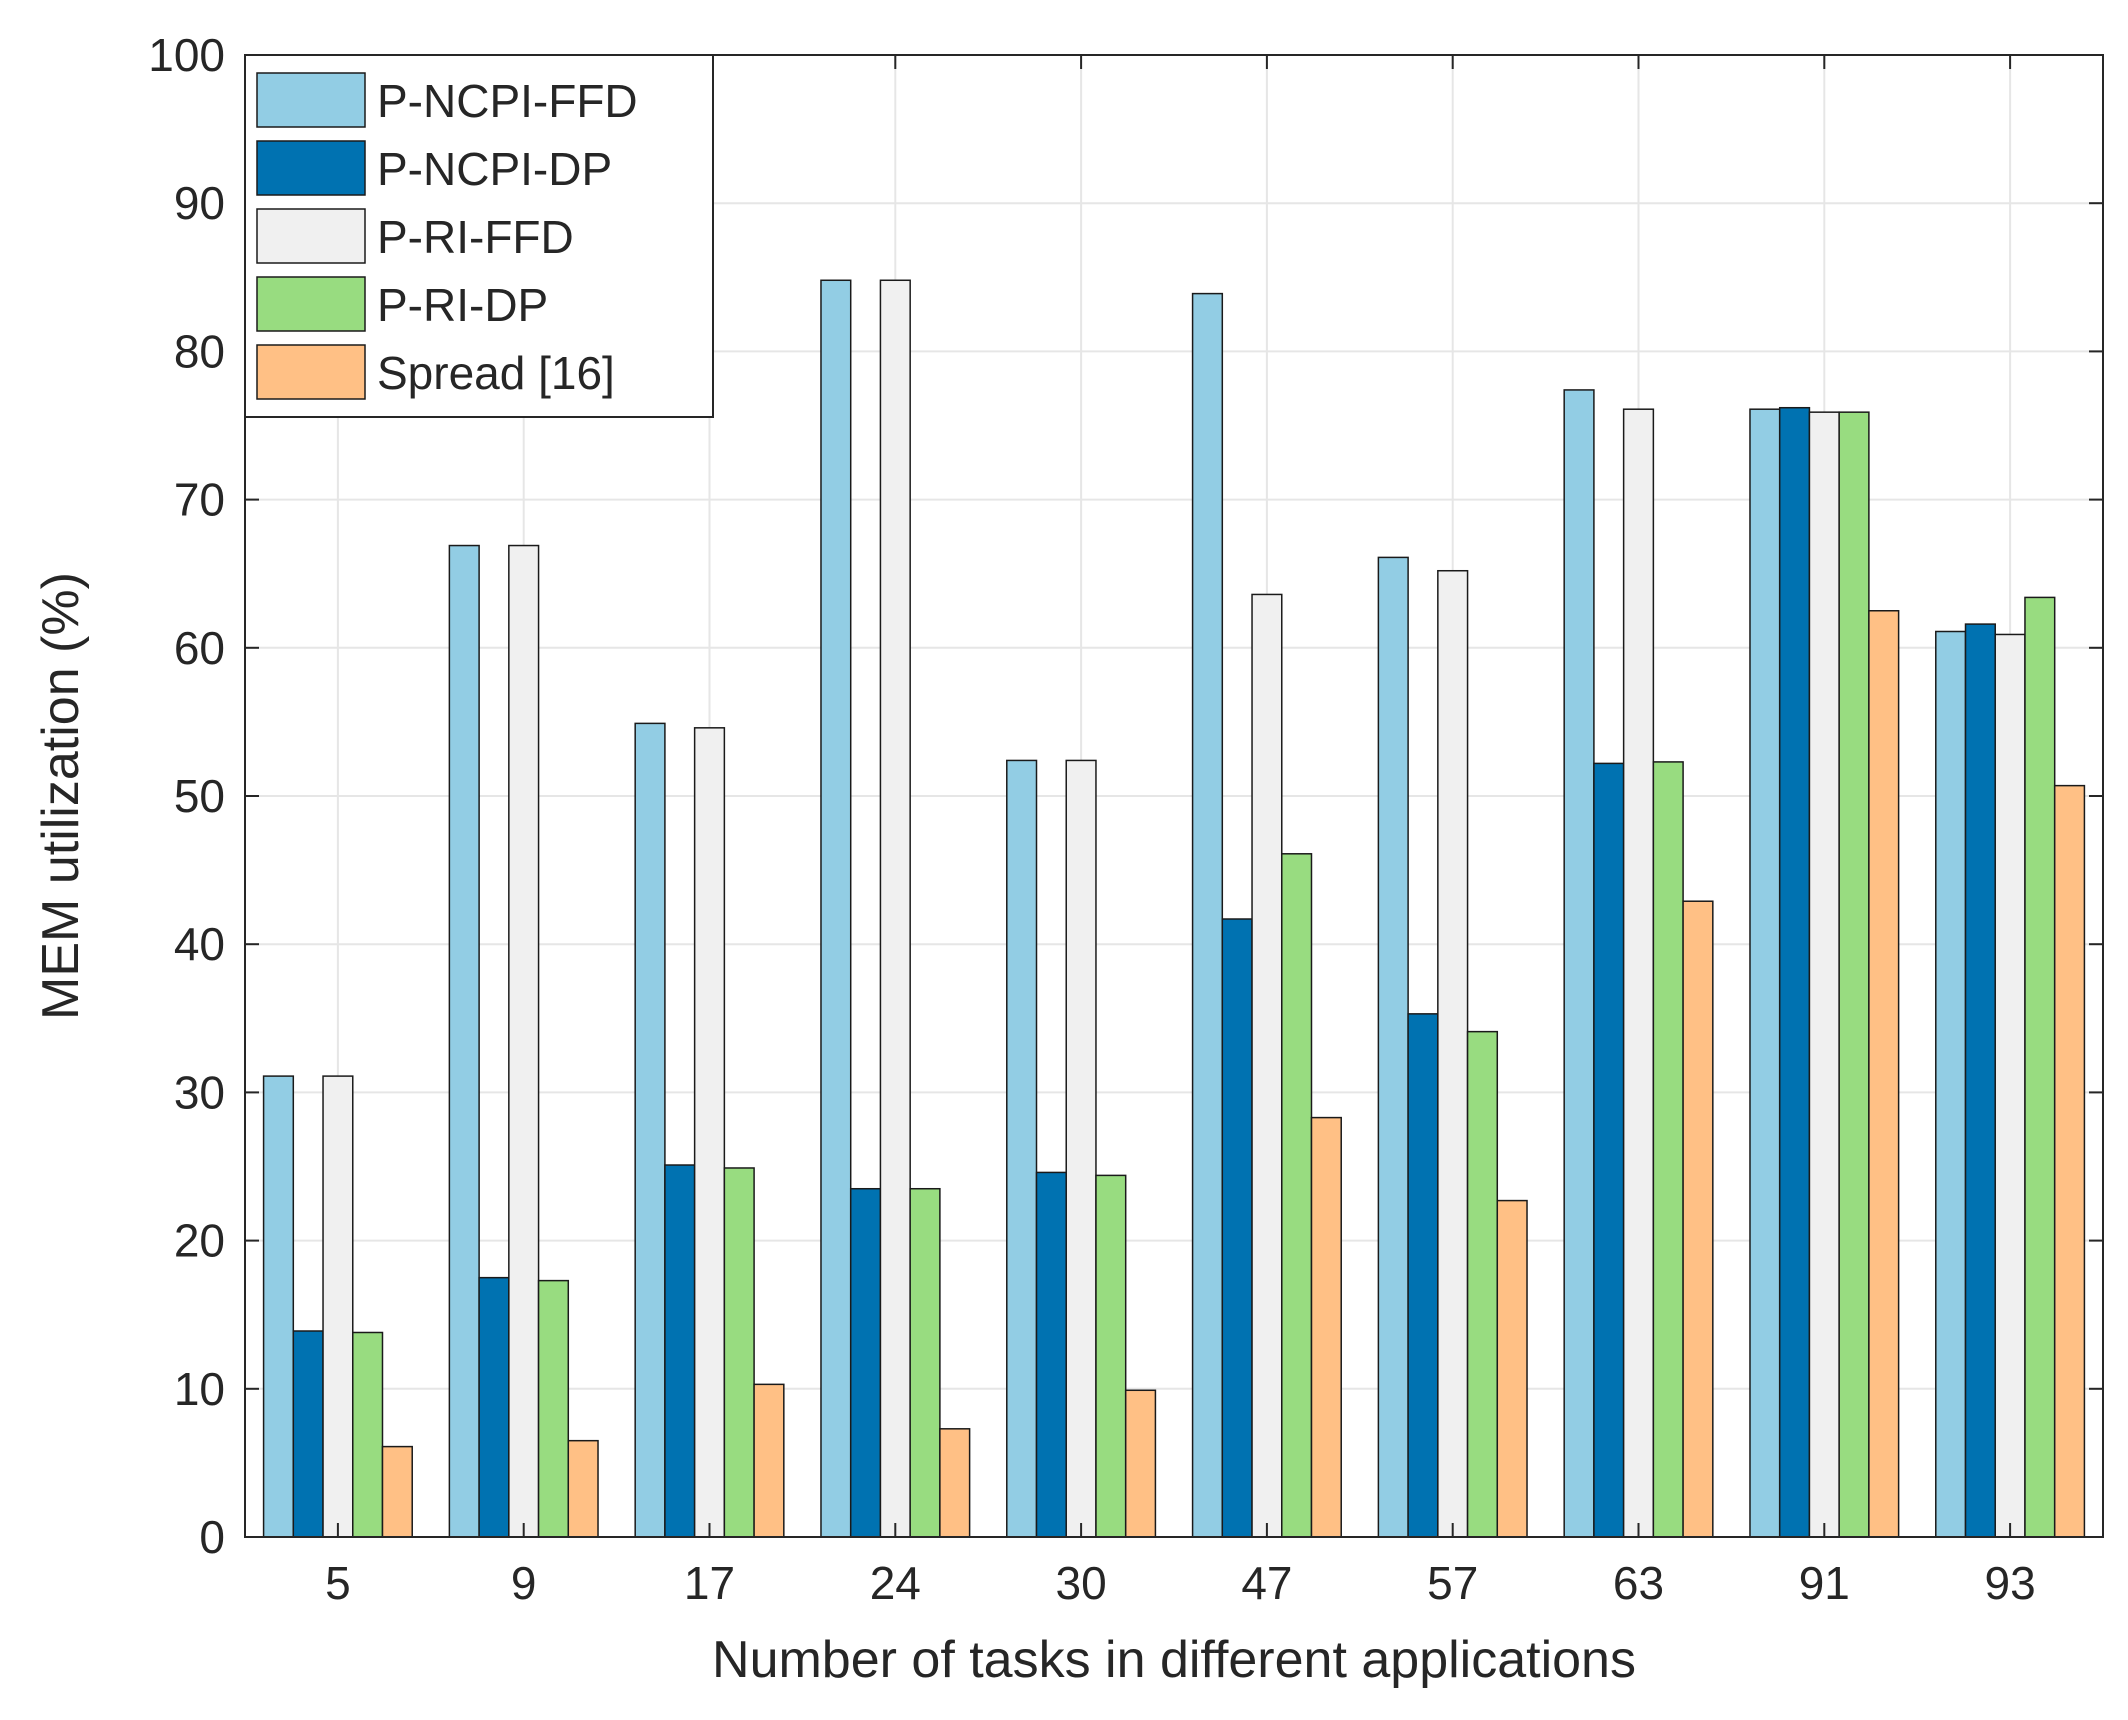 This screenshot has height=1720, width=2128. Describe the element at coordinates (199, 203) in the screenshot. I see `y-tick-label: 90` at that location.